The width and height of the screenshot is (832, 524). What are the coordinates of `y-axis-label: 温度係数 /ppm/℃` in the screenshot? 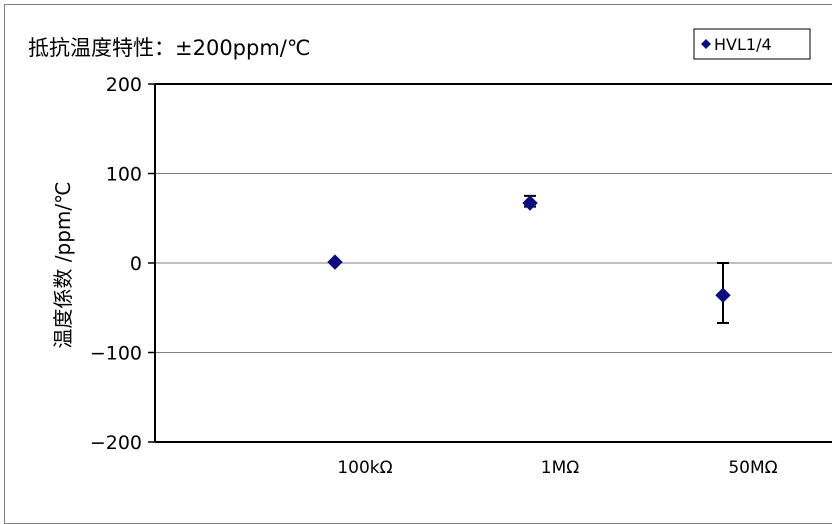 It's located at (63, 264).